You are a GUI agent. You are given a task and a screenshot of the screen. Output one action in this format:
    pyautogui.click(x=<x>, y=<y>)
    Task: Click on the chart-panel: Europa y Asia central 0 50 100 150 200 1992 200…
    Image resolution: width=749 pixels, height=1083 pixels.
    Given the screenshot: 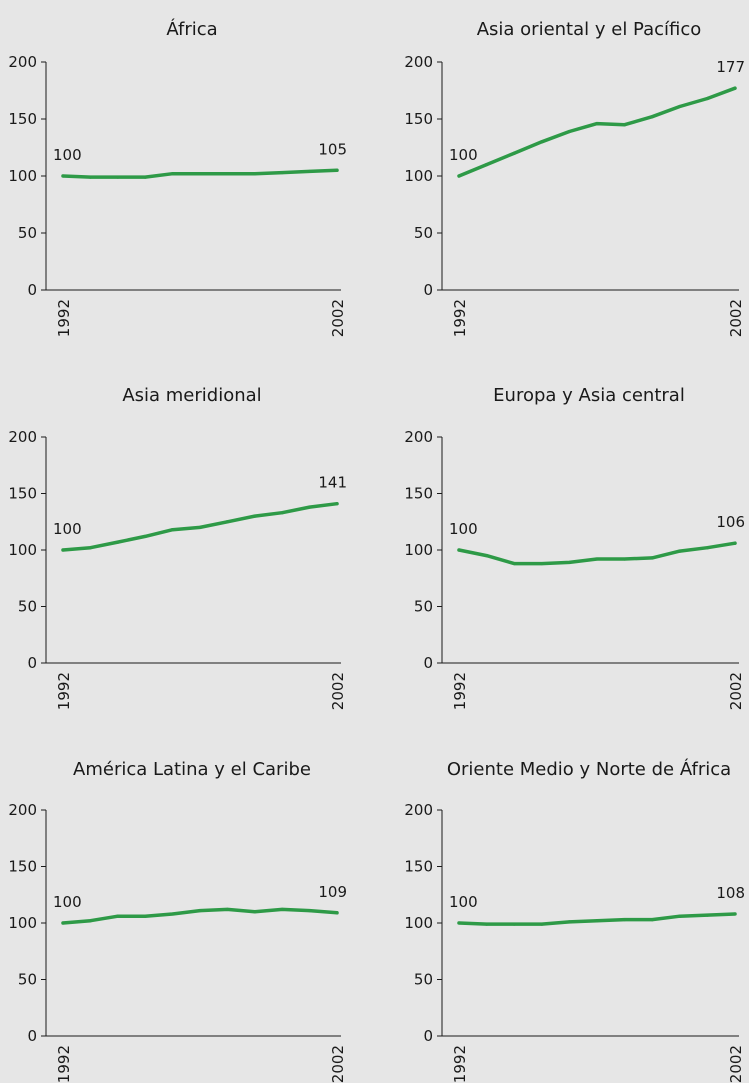 What is the action you would take?
    pyautogui.click(x=574, y=547)
    